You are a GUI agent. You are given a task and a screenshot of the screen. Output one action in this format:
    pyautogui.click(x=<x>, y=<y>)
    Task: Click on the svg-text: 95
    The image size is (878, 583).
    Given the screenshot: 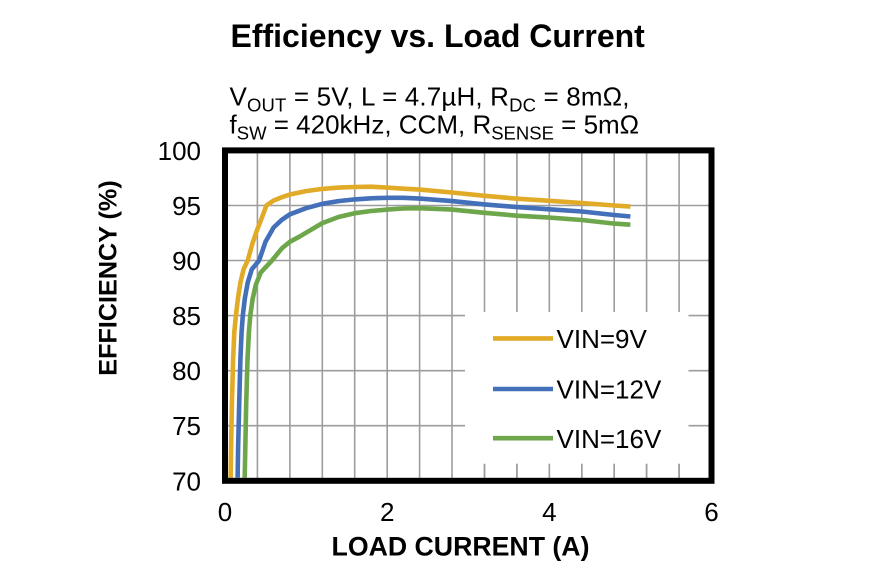 What is the action you would take?
    pyautogui.click(x=186, y=206)
    